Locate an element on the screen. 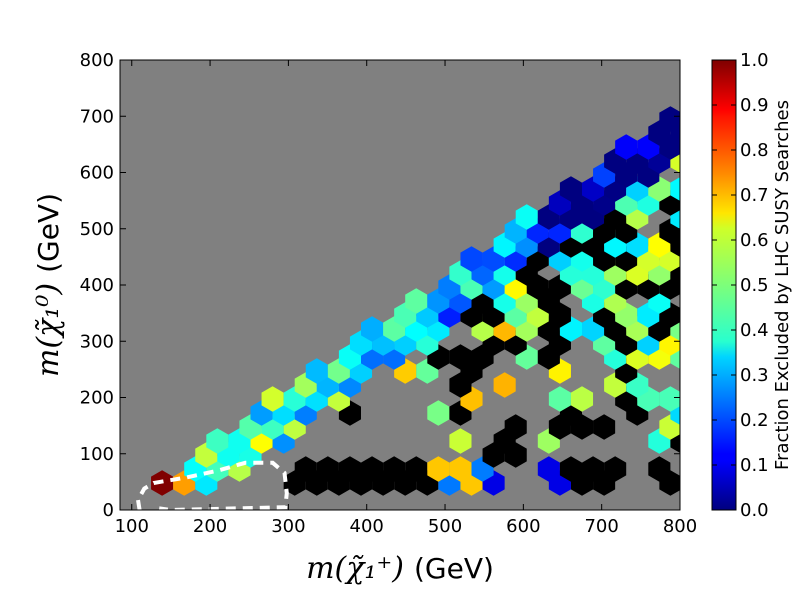 This screenshot has height=600, width=800. colorbar-tick-label: 1.0 is located at coordinates (754, 60).